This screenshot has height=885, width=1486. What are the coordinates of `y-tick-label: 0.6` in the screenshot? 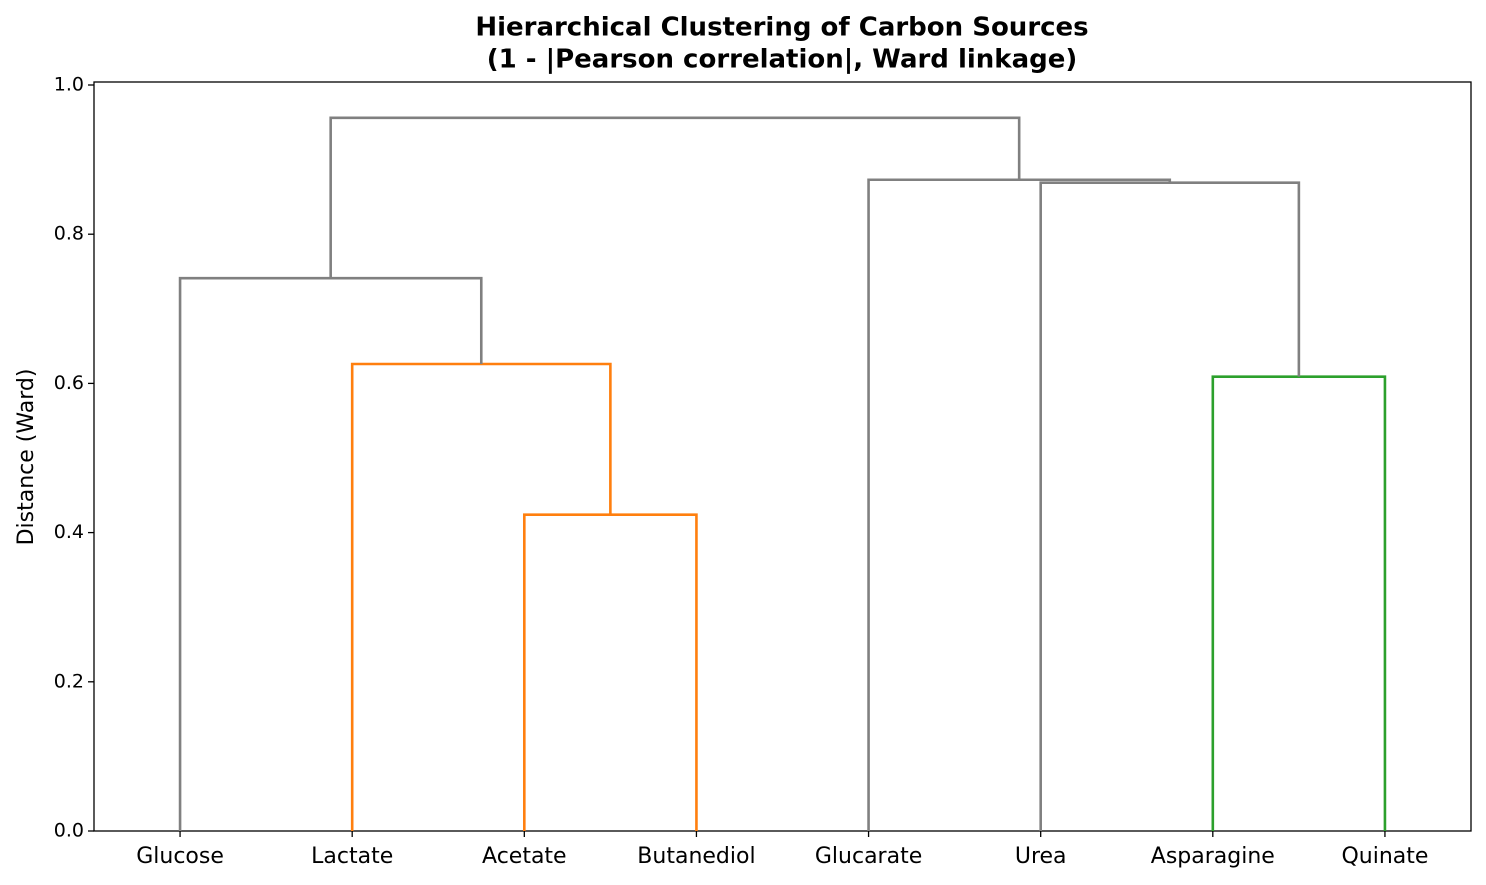 It's located at (69, 383).